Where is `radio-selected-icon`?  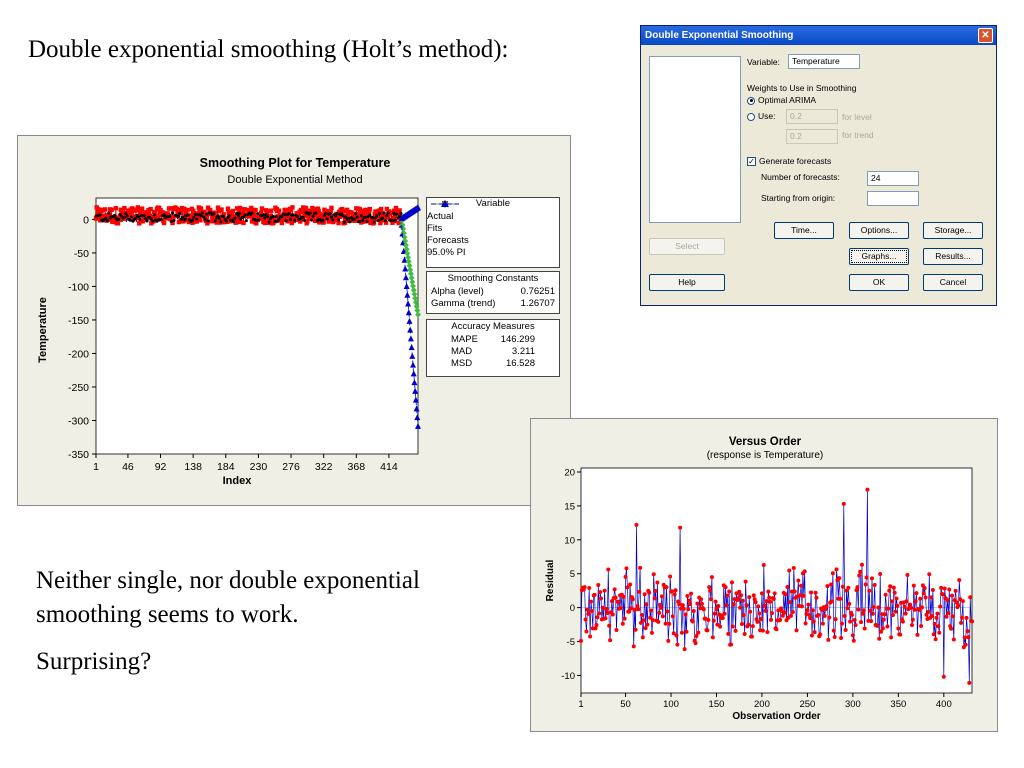
radio-selected-icon is located at coordinates (751, 100).